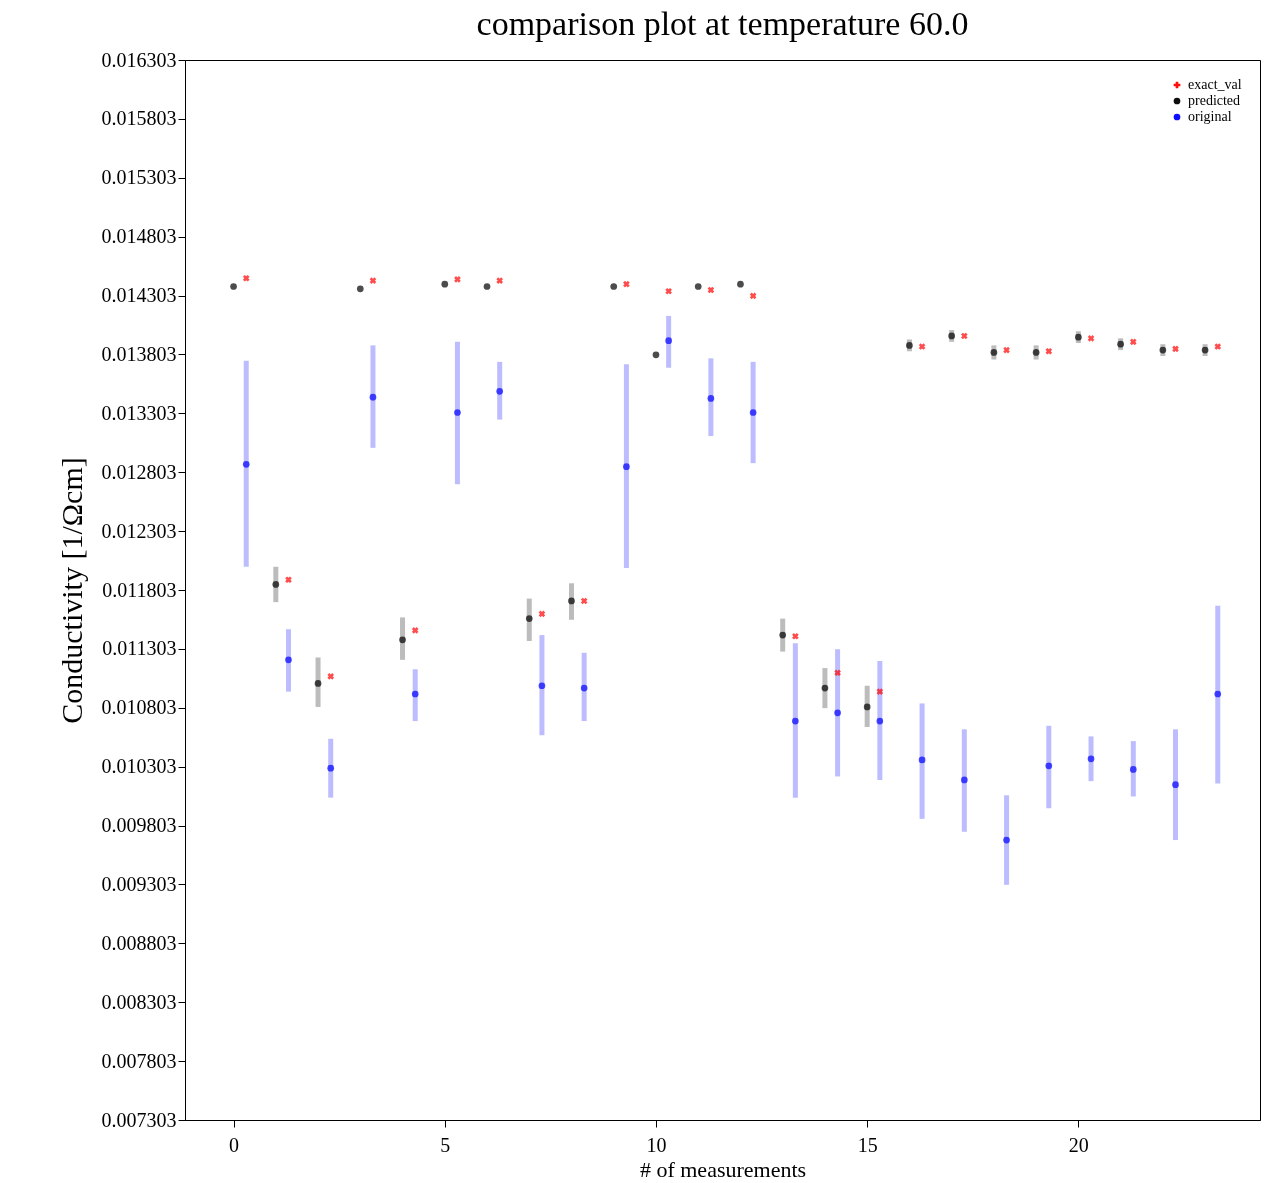 This screenshot has height=1183, width=1271. Describe the element at coordinates (139, 589) in the screenshot. I see `y-tick-label: 0.011803` at that location.